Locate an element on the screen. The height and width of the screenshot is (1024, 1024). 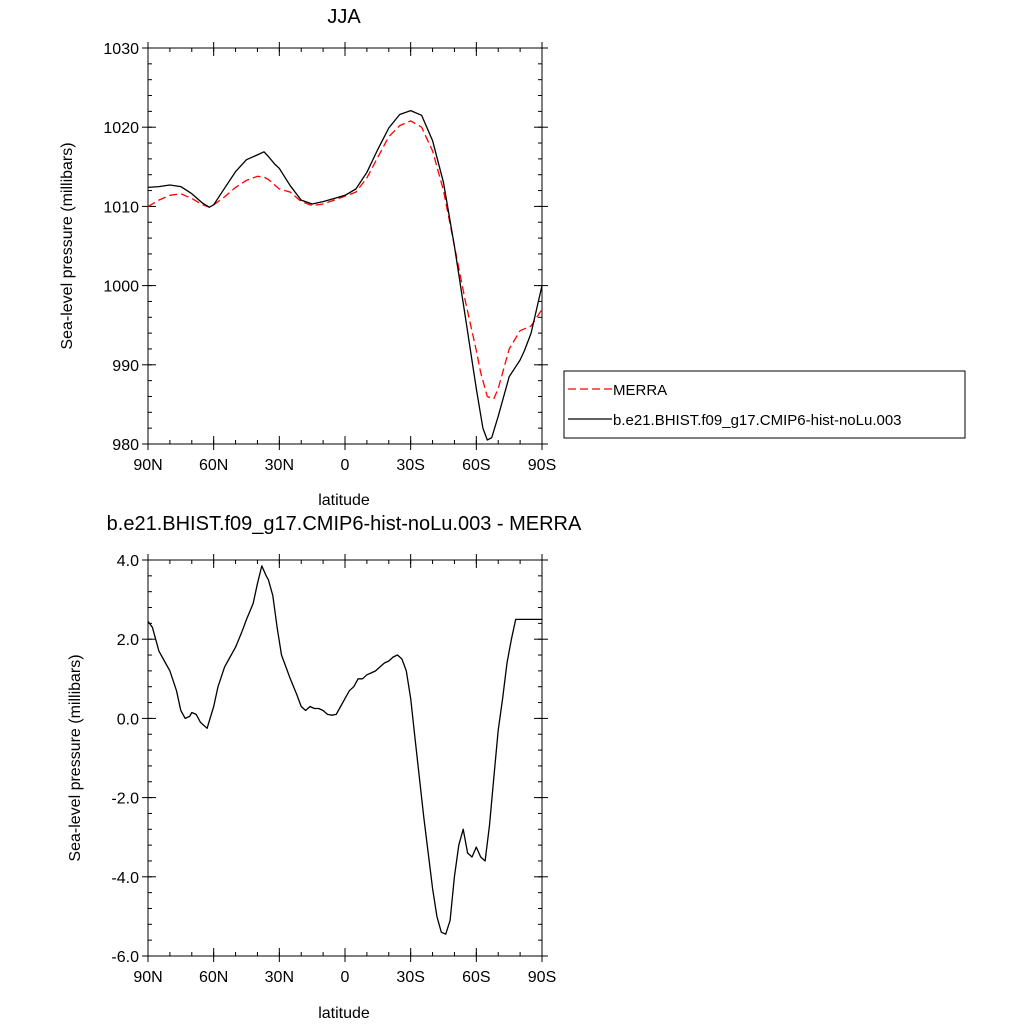
legend-label-model: b.e21.BHIST.f09_g17.CMIP6-hist-noLu.003 is located at coordinates (757, 420).